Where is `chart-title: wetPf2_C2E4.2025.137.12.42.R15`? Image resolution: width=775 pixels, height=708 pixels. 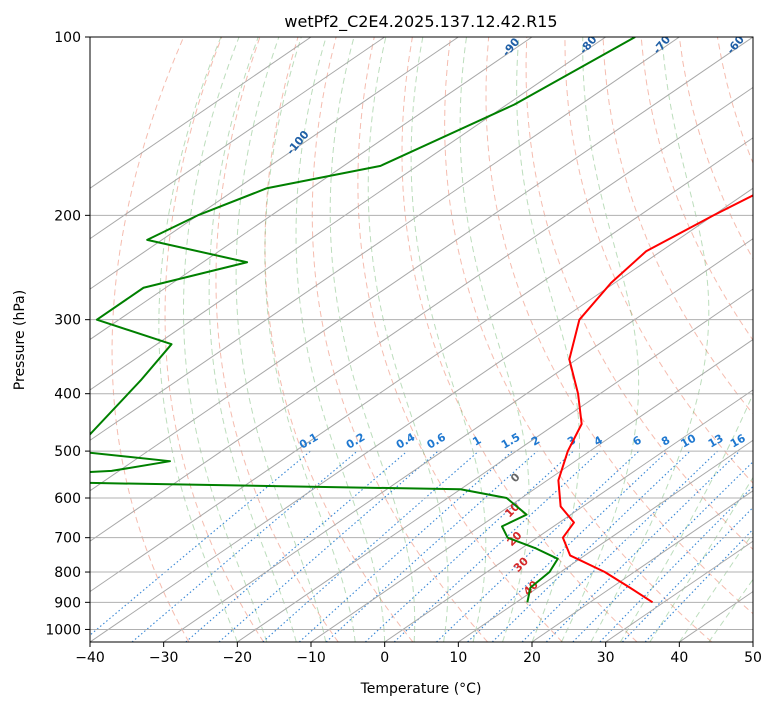
chart-title: wetPf2_C2E4.2025.137.12.42.R15 is located at coordinates (420, 22).